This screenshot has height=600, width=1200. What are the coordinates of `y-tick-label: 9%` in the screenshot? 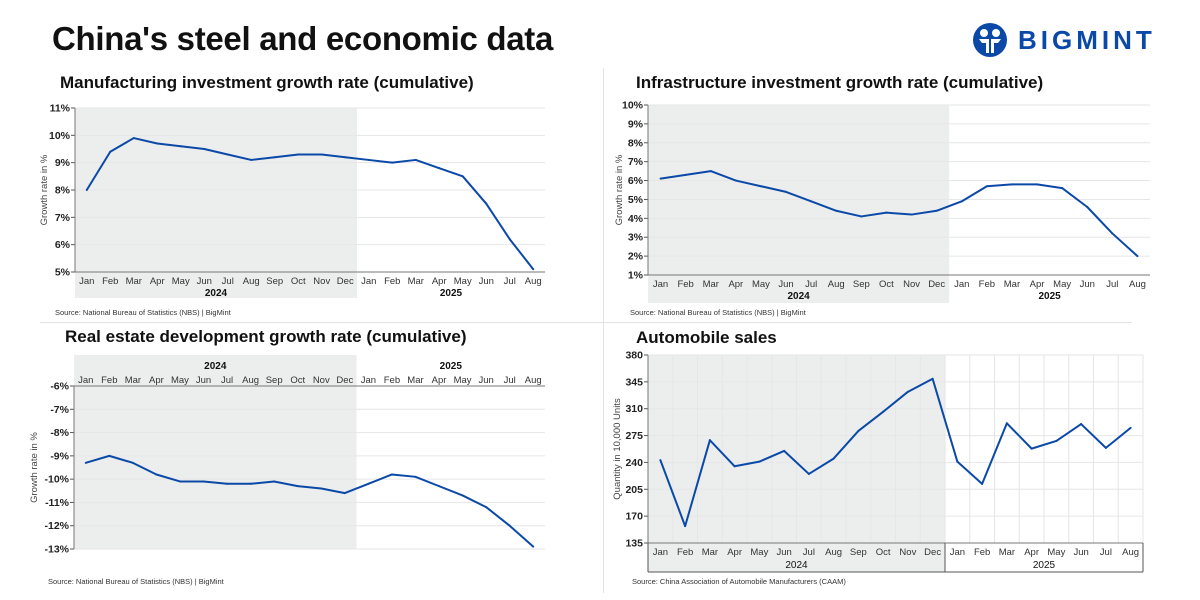 It's located at (636, 124).